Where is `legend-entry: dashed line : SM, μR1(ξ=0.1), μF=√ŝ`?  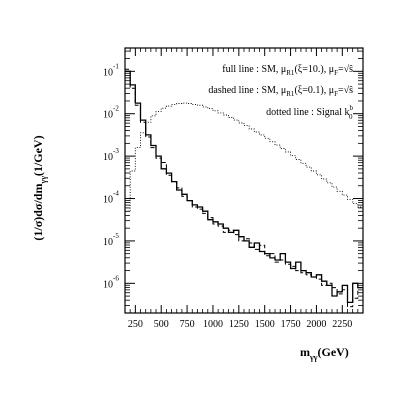
legend-entry: dashed line : SM, μR1(ξ=0.1), μF=√ŝ is located at coordinates (280, 91).